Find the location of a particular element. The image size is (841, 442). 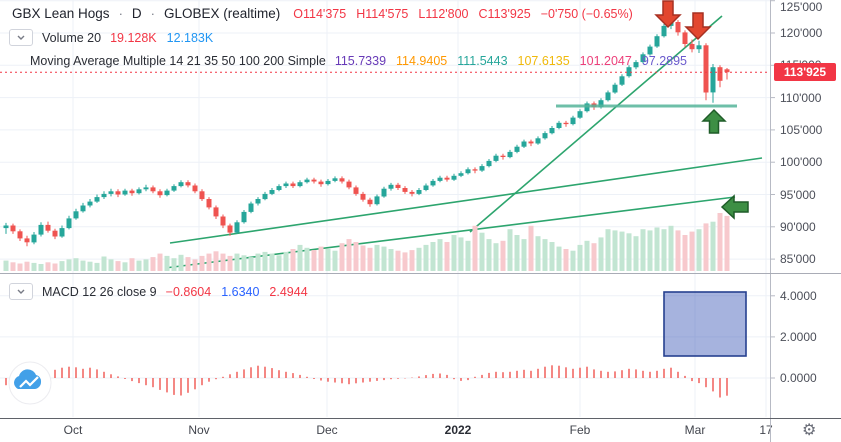

ohlc-open: O114'375 is located at coordinates (320, 13).